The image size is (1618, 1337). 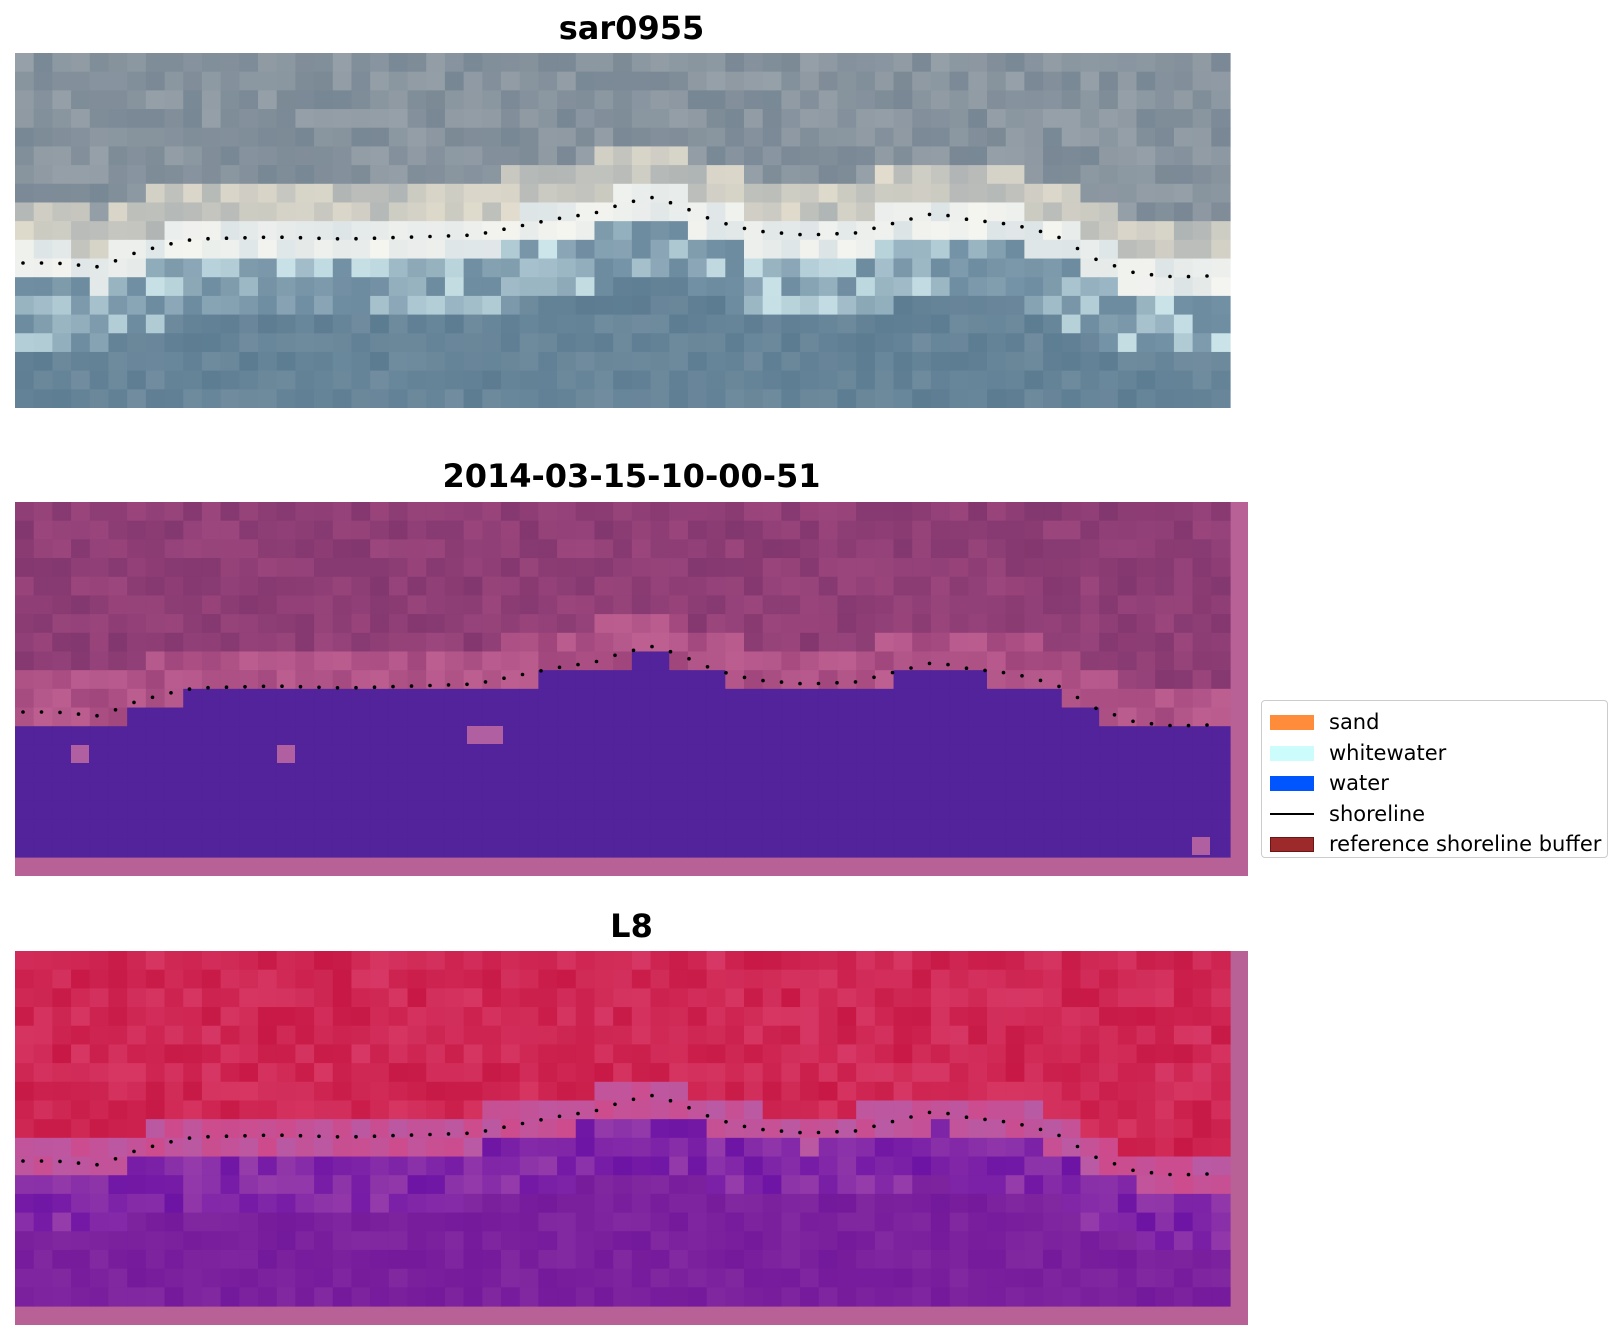 I want to click on legend-item-reference-buffer: reference shoreline buffer, so click(x=1434, y=844).